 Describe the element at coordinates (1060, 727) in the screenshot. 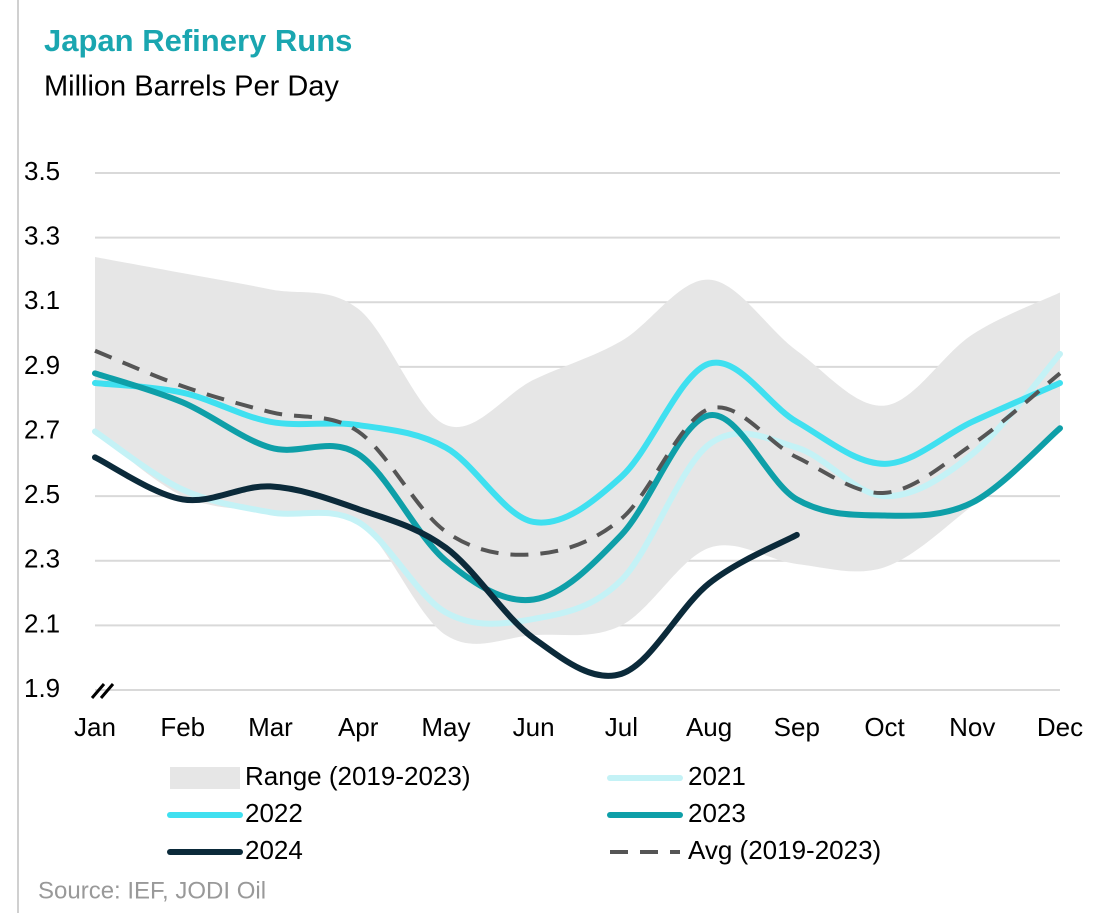

I see `x-tick-label: Dec` at that location.